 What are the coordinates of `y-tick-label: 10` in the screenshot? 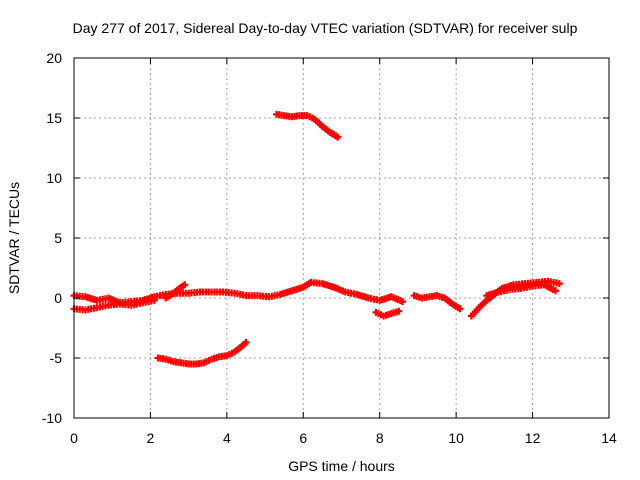 It's located at (54, 178).